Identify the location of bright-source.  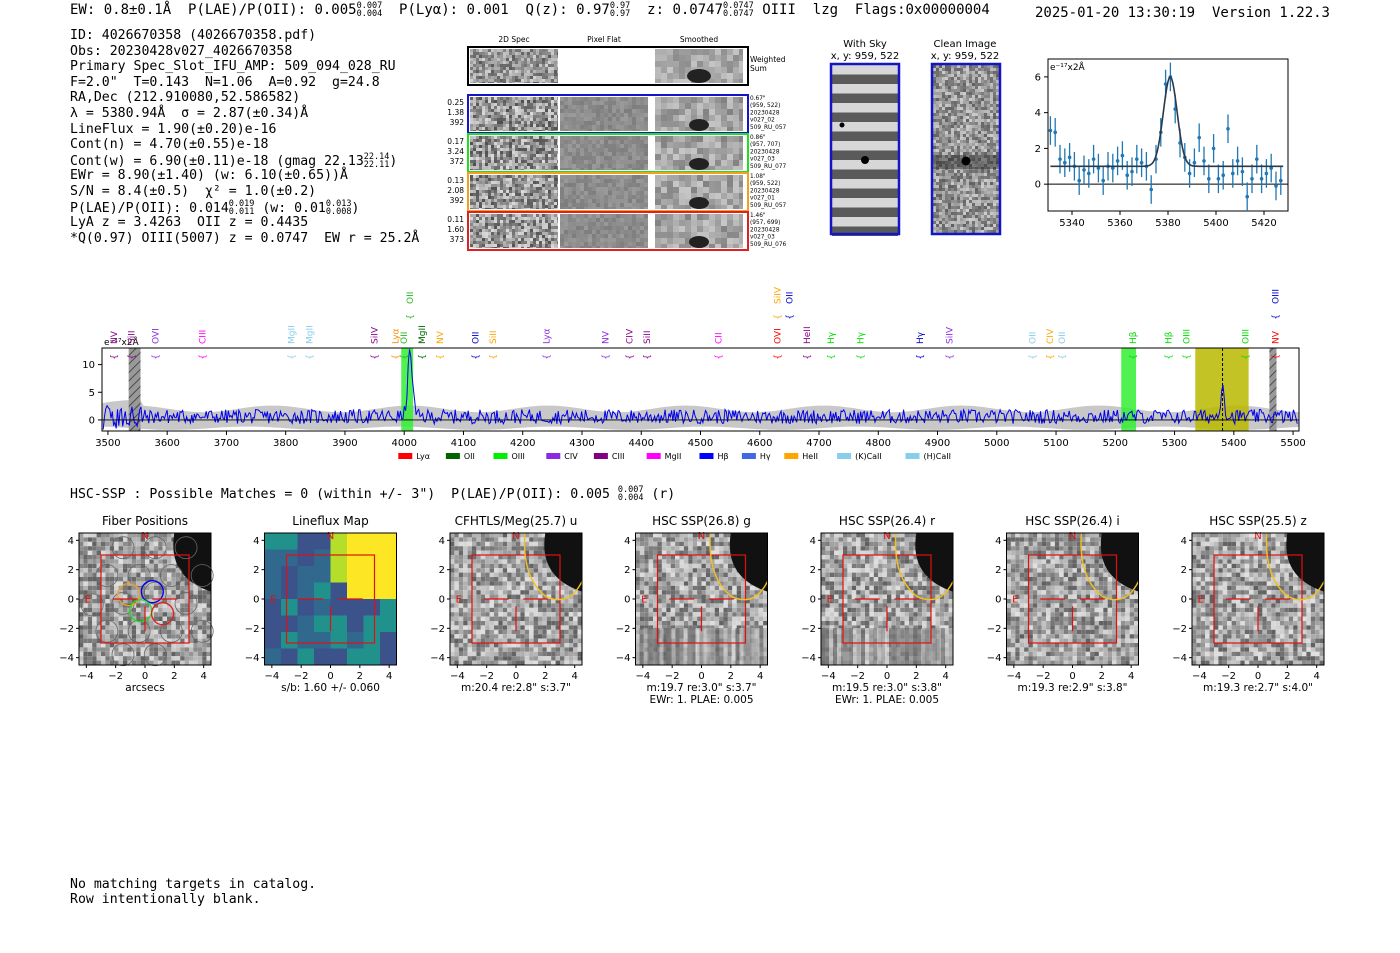
(934, 562).